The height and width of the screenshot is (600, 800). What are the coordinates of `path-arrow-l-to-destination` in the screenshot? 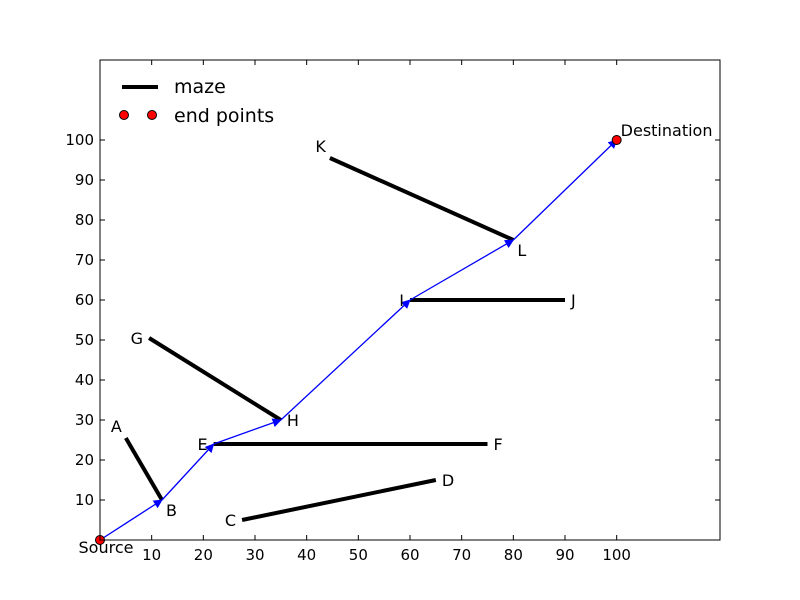 It's located at (565, 190).